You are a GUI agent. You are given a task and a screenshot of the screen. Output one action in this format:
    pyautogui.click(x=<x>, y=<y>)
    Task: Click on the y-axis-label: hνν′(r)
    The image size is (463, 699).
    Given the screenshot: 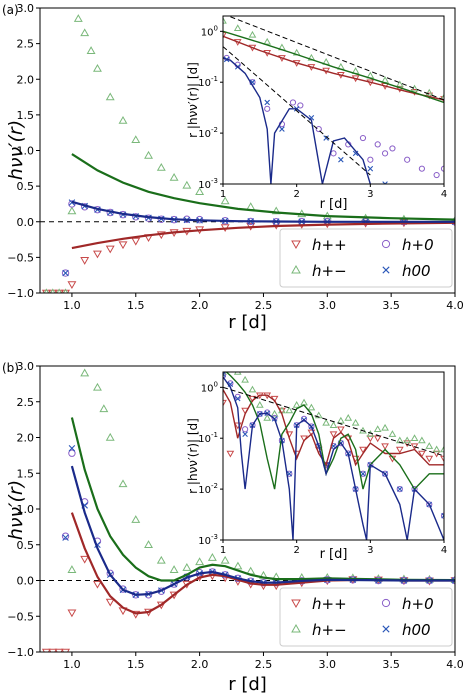 What is the action you would take?
    pyautogui.click(x=16, y=150)
    